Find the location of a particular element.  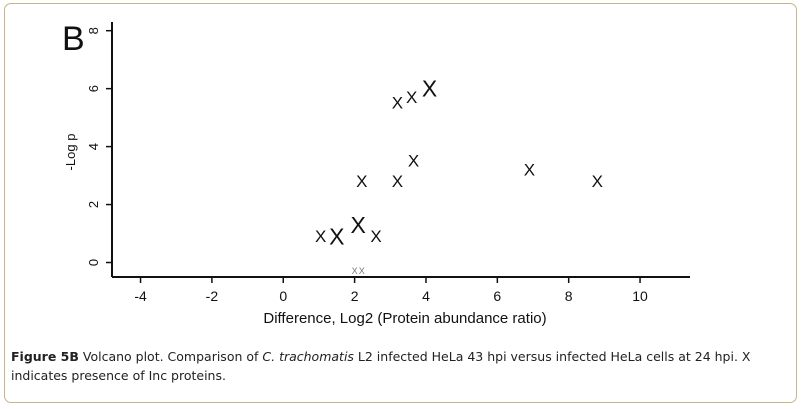

x-tick-label: 0 is located at coordinates (283, 296).